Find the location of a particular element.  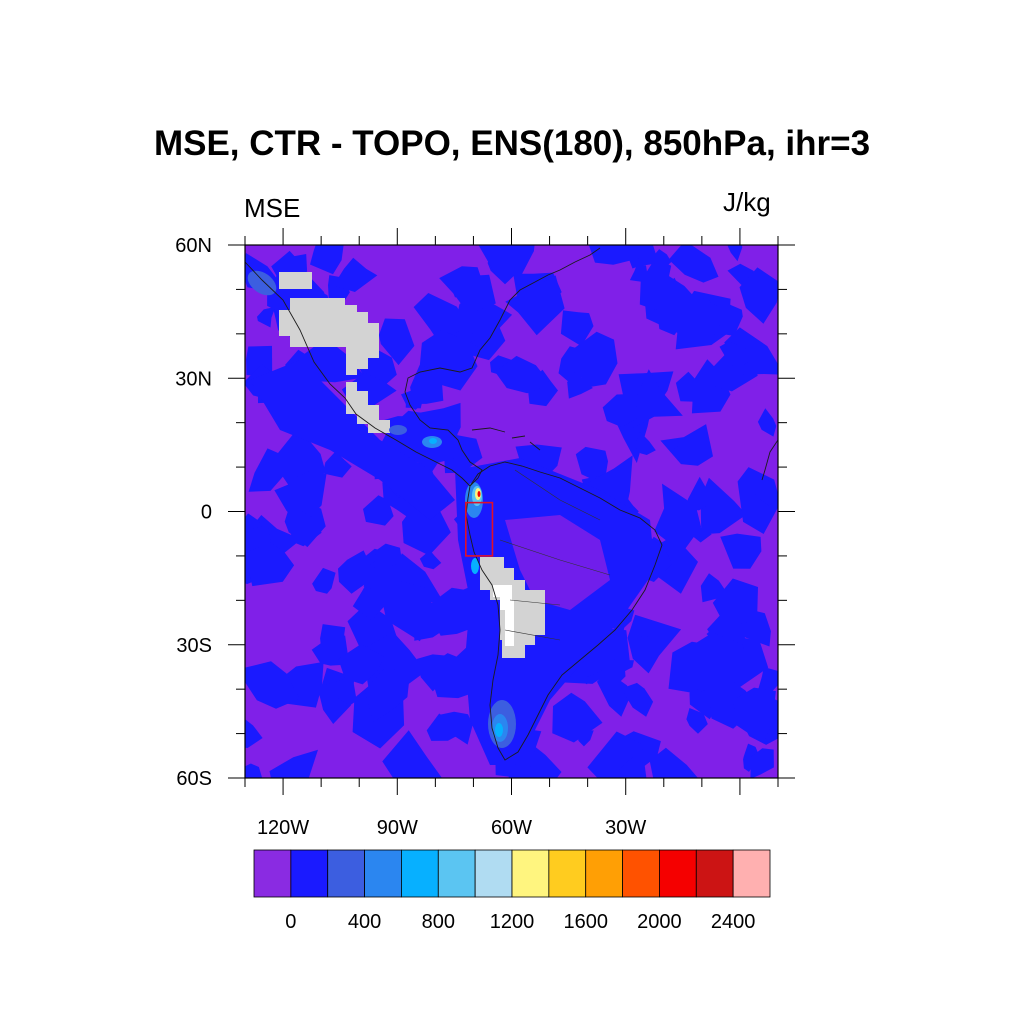

coastline-gulf is located at coordinates (502, 367).